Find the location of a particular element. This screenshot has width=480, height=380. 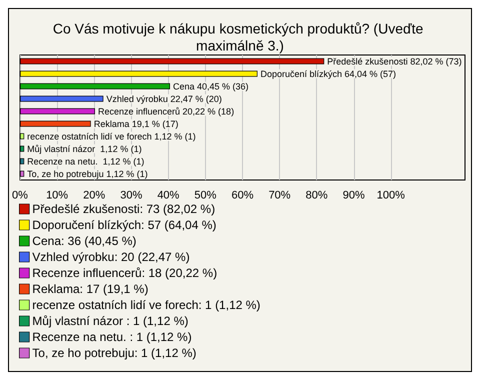

data-label: Recenze influencerů 20,22 % (18) is located at coordinates (166, 111).